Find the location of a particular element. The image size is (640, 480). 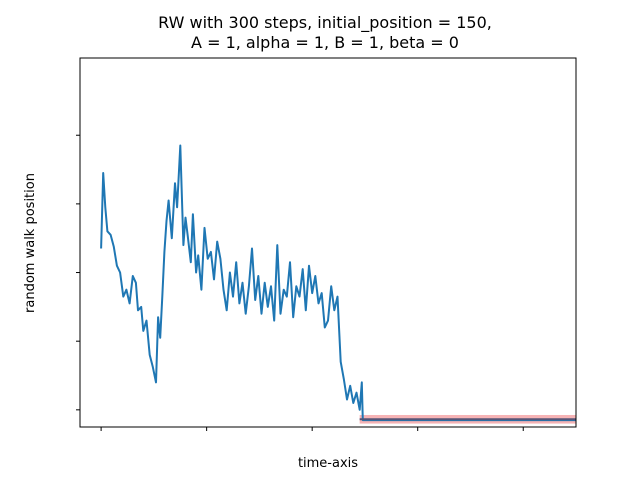

x-axis is located at coordinates (312, 429).